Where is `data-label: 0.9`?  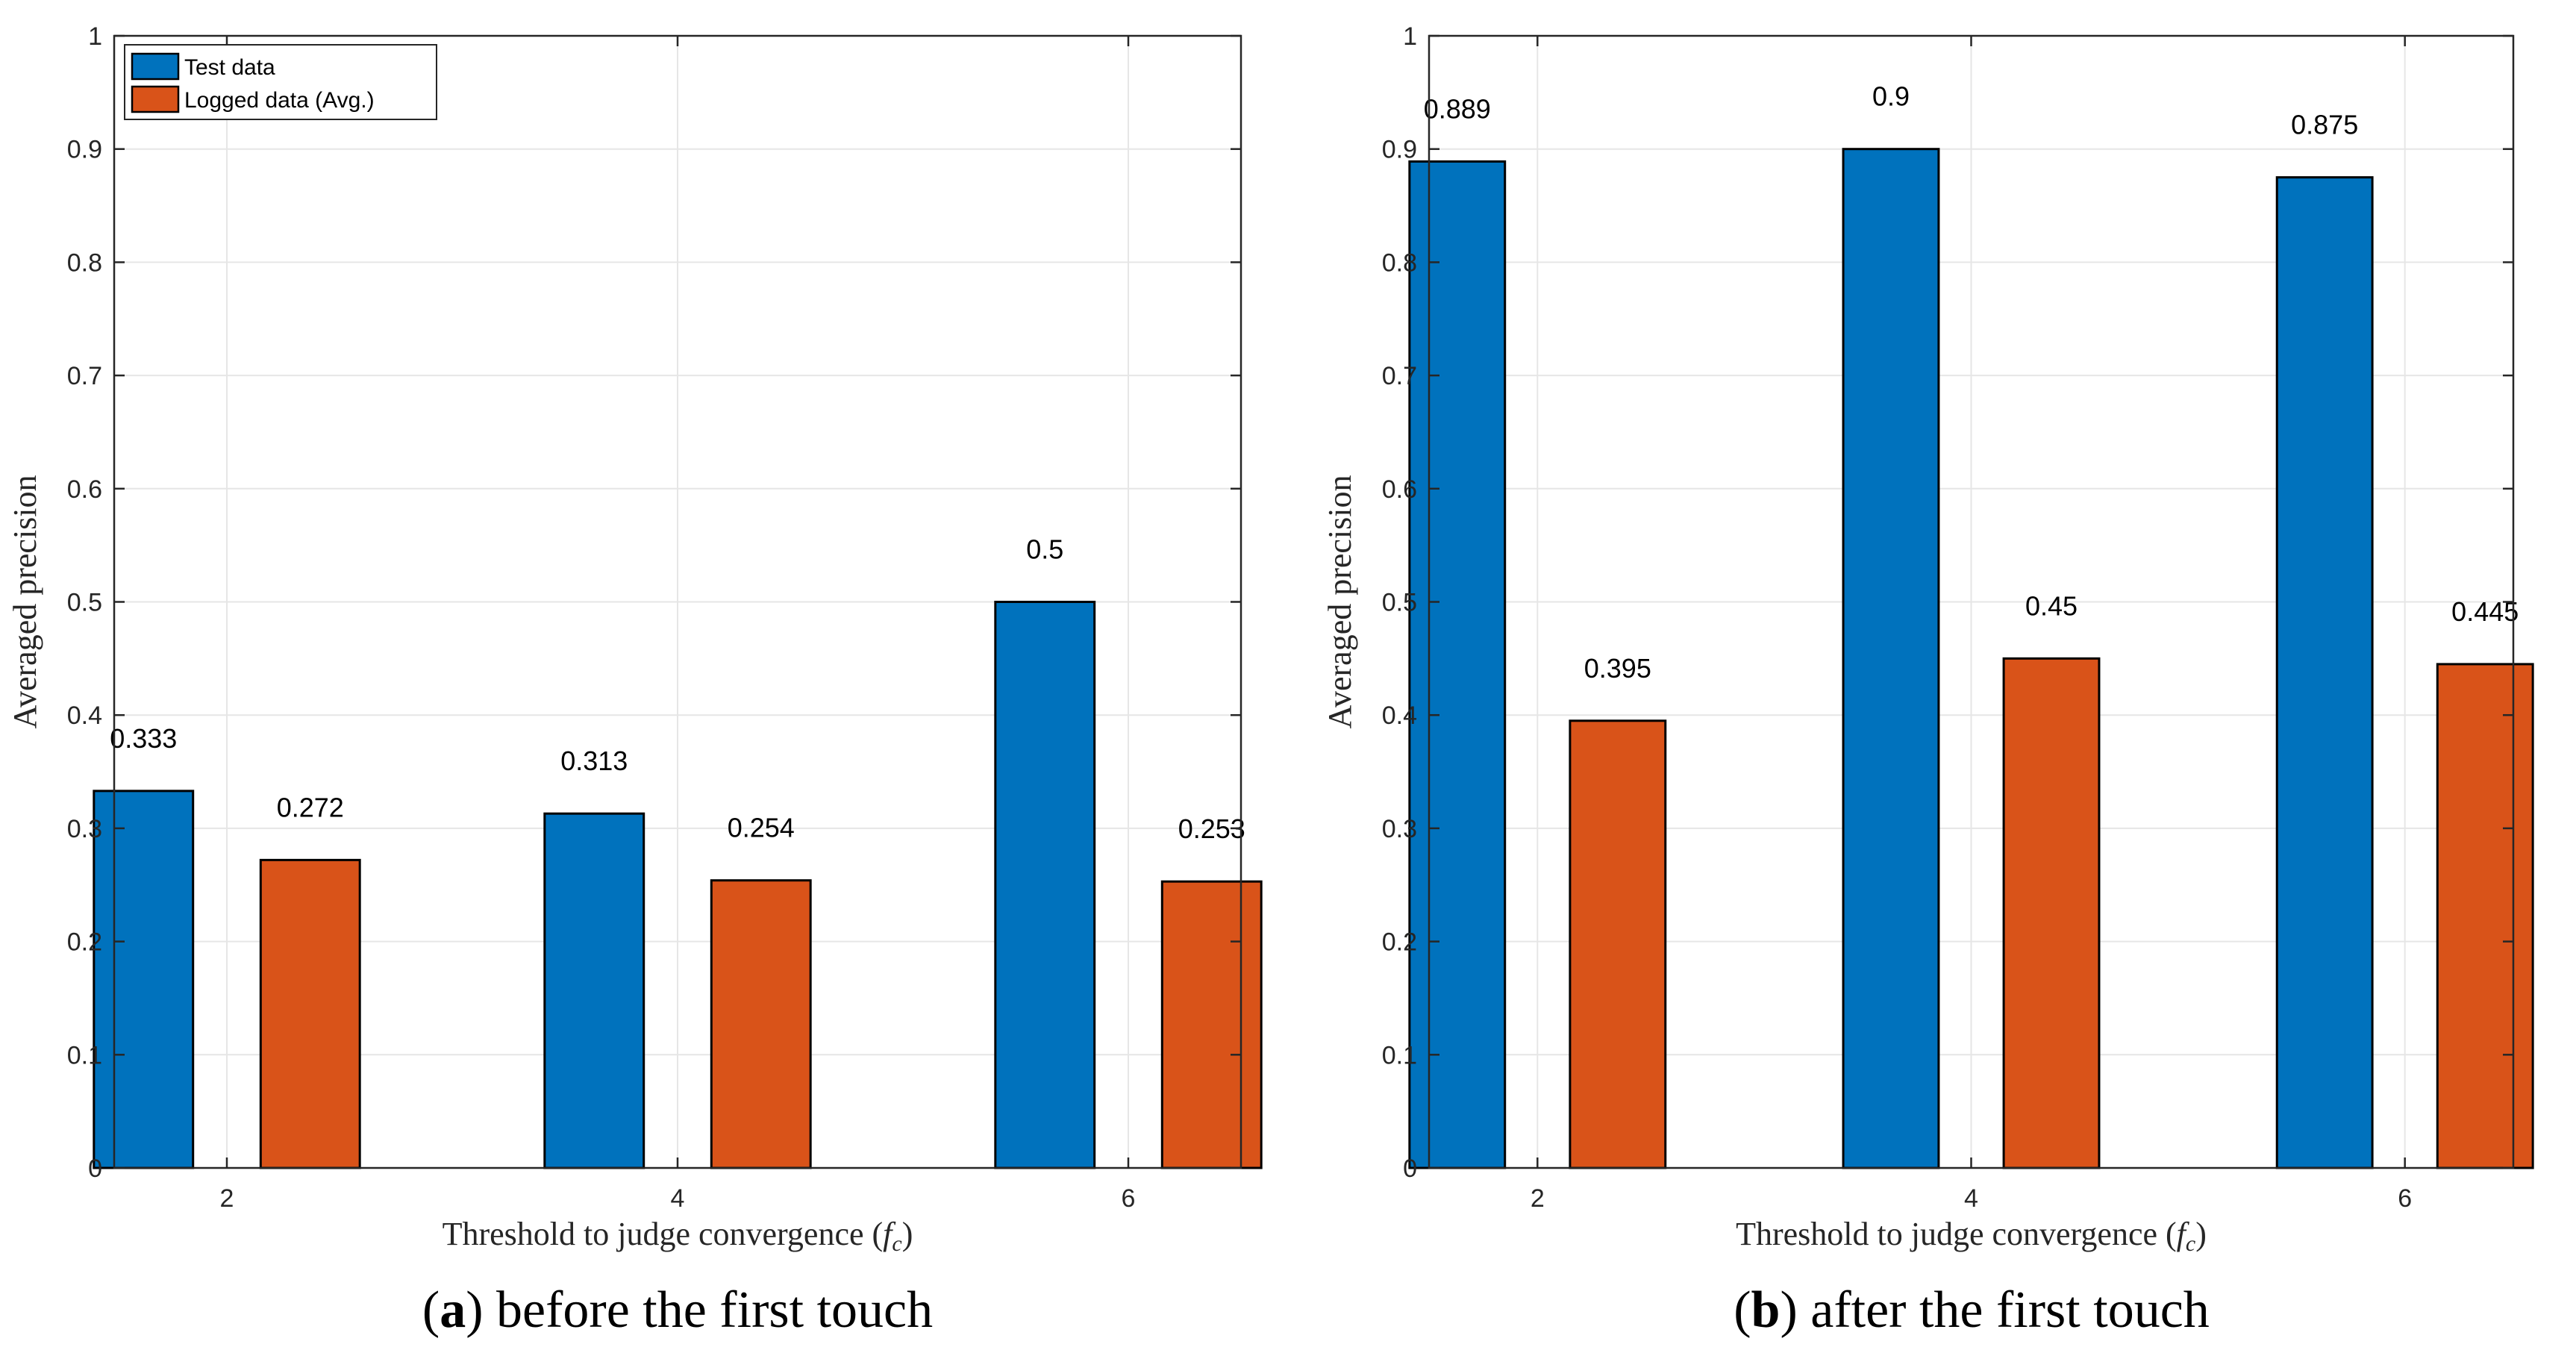
data-label: 0.9 is located at coordinates (1891, 97).